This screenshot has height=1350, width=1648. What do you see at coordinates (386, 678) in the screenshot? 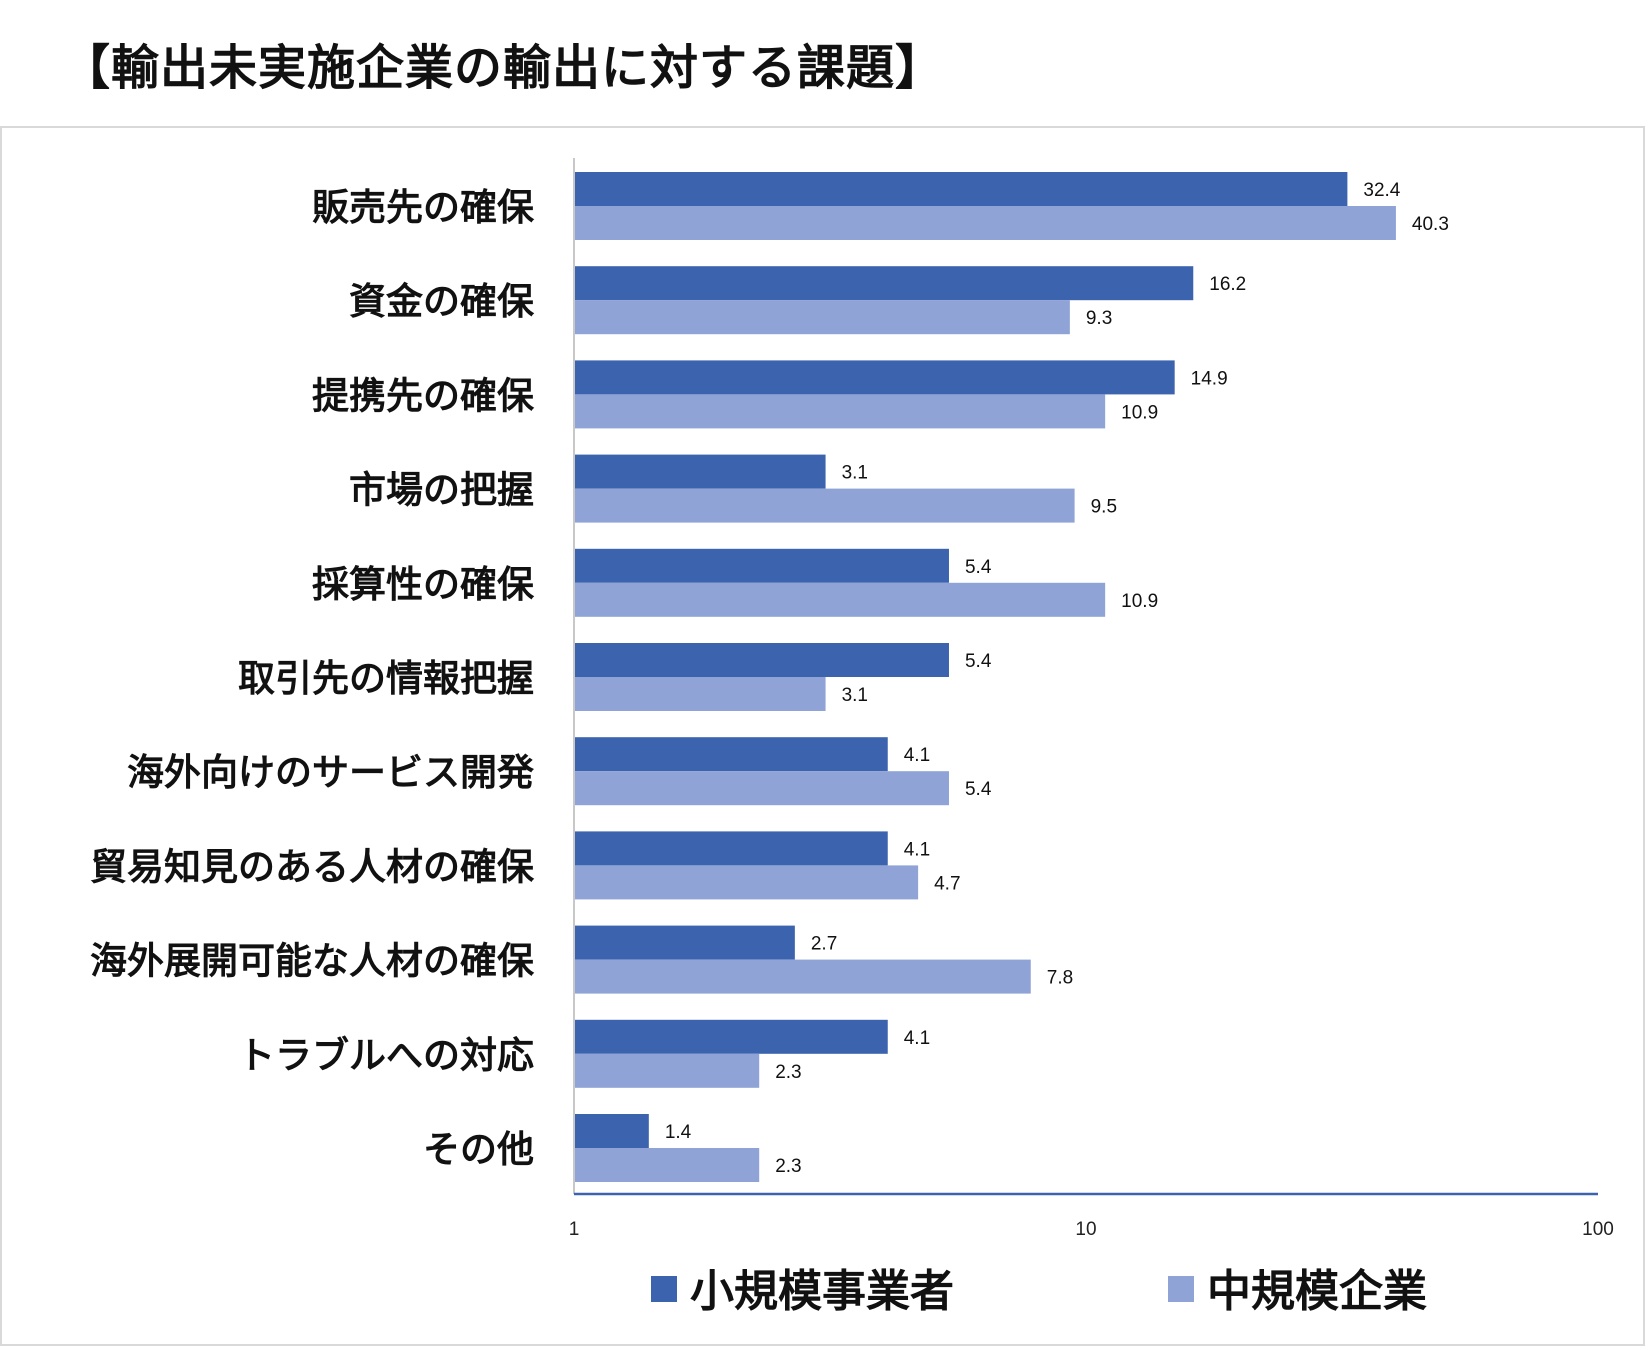
I see `category-label: 取引先の情報把握` at bounding box center [386, 678].